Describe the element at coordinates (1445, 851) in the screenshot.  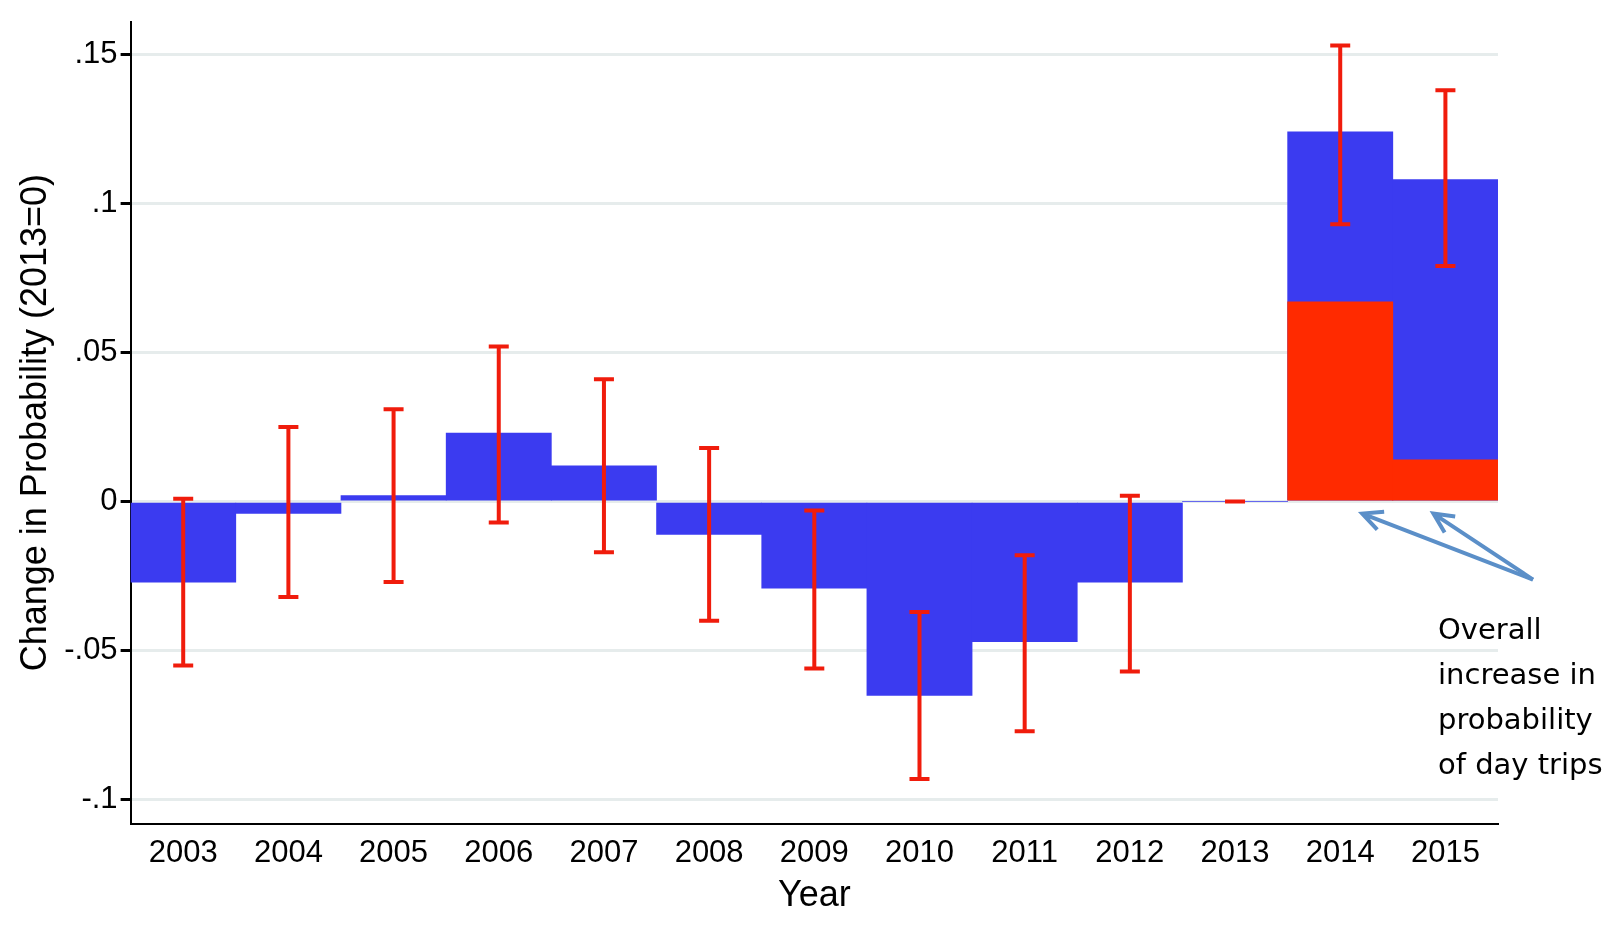
I see `x-tick-label: 2015` at that location.